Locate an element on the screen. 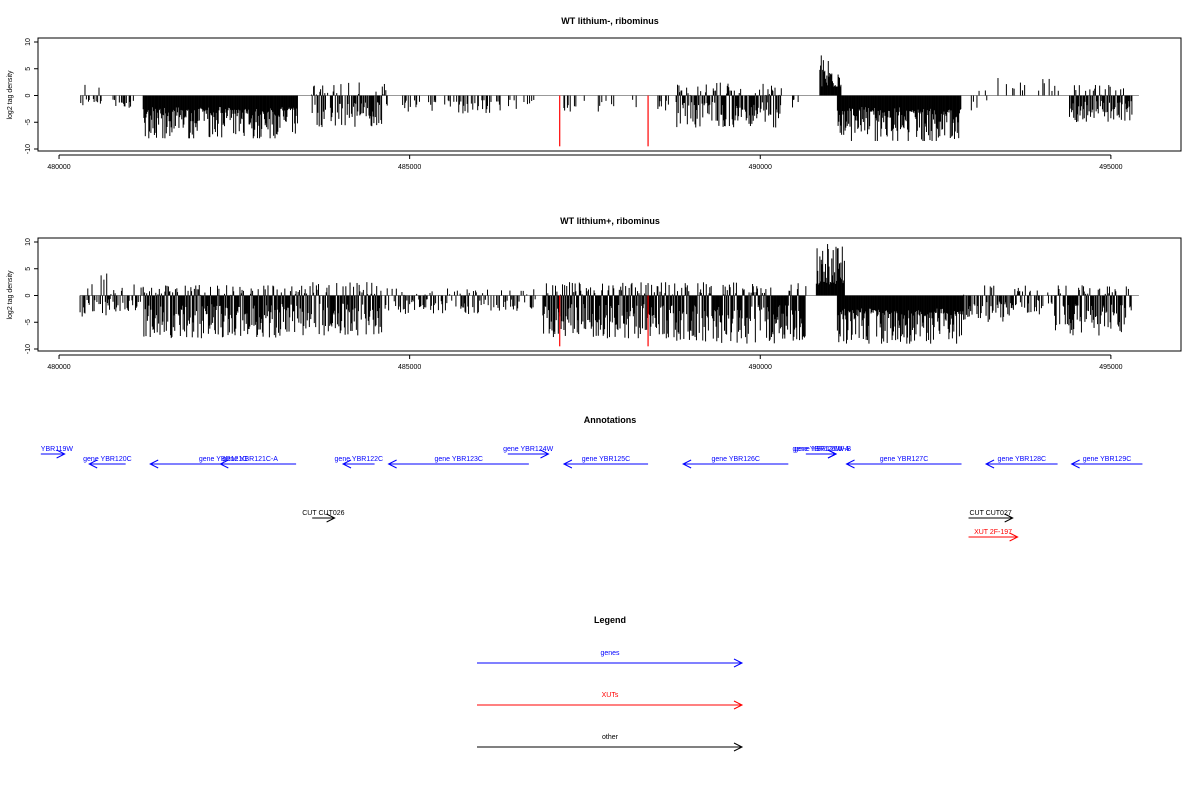 The width and height of the screenshot is (1200, 800). feature-cut-cut026: CUT CUT026 is located at coordinates (323, 516).